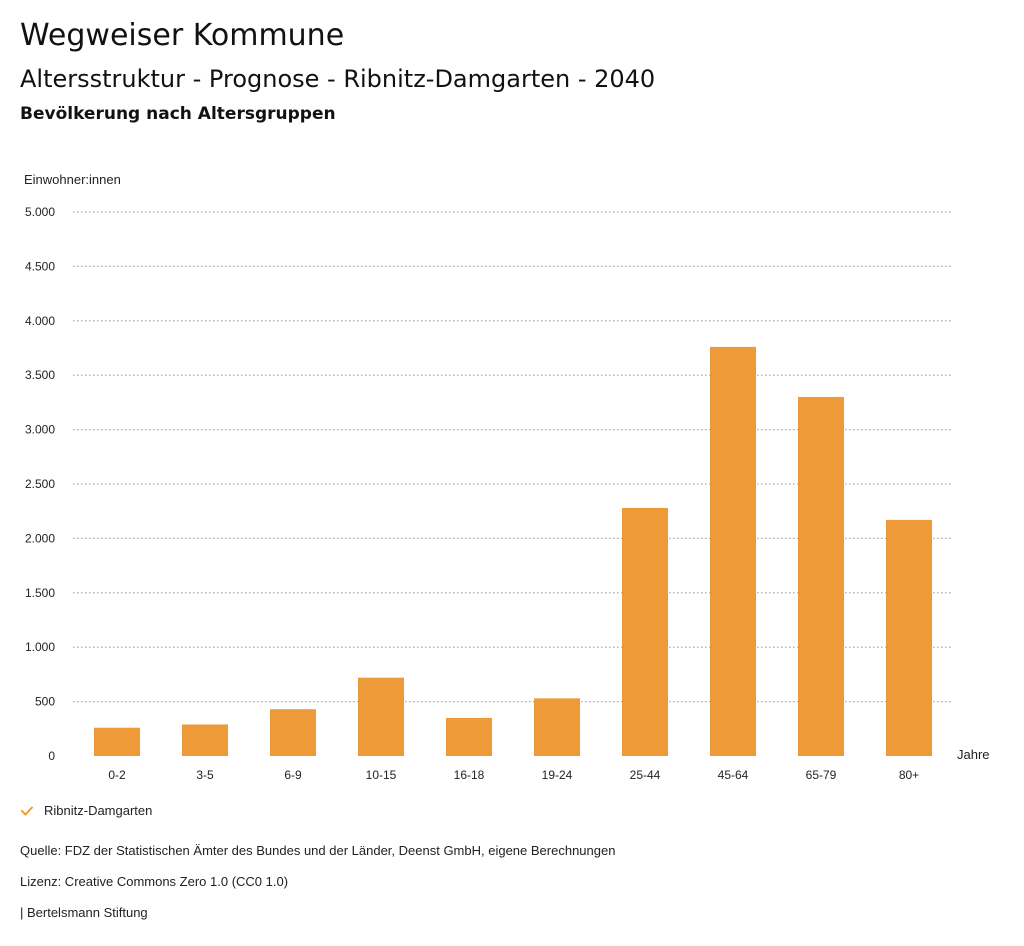 This screenshot has height=946, width=1024. What do you see at coordinates (381, 775) in the screenshot?
I see `x-tick-label: 10-15` at bounding box center [381, 775].